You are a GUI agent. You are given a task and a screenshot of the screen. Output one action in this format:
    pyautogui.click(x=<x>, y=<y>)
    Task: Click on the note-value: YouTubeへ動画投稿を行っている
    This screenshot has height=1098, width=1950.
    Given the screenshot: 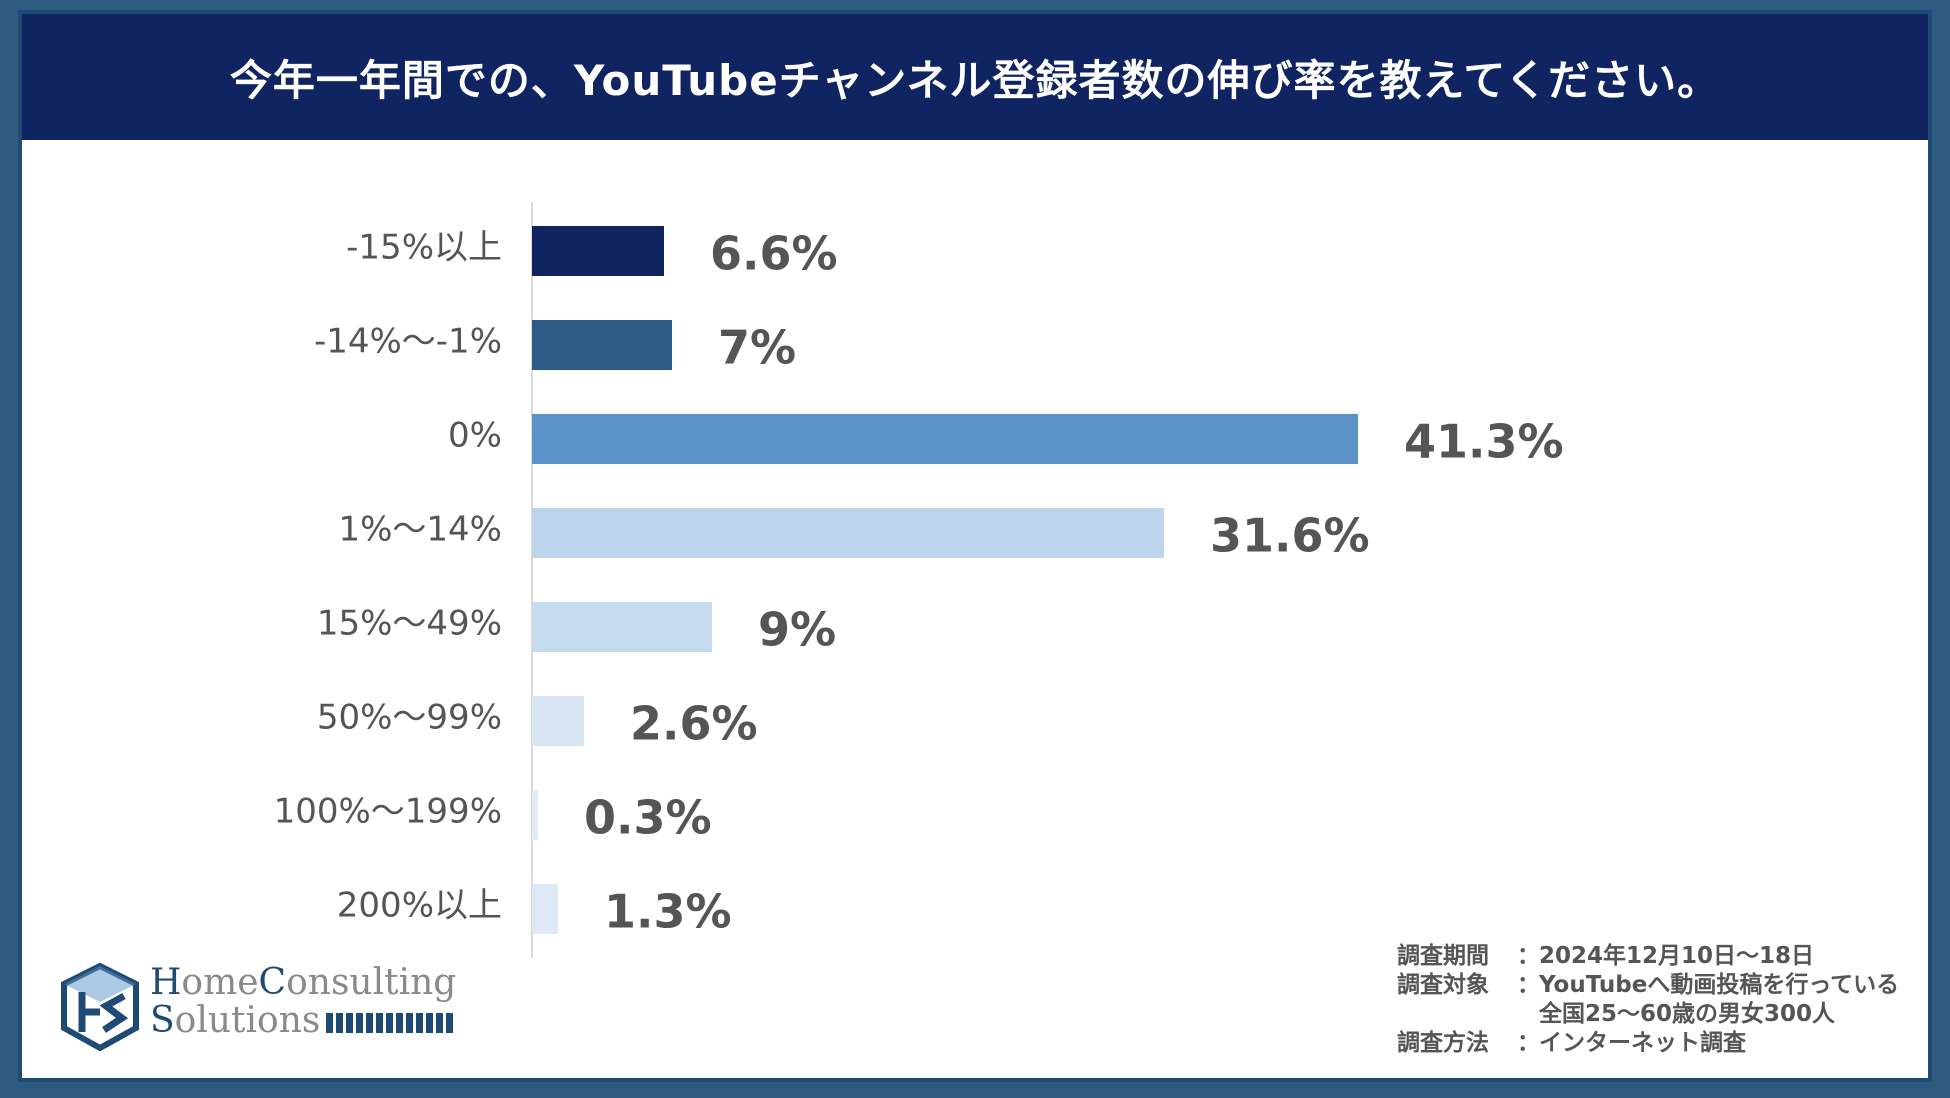 What is the action you would take?
    pyautogui.click(x=1719, y=985)
    